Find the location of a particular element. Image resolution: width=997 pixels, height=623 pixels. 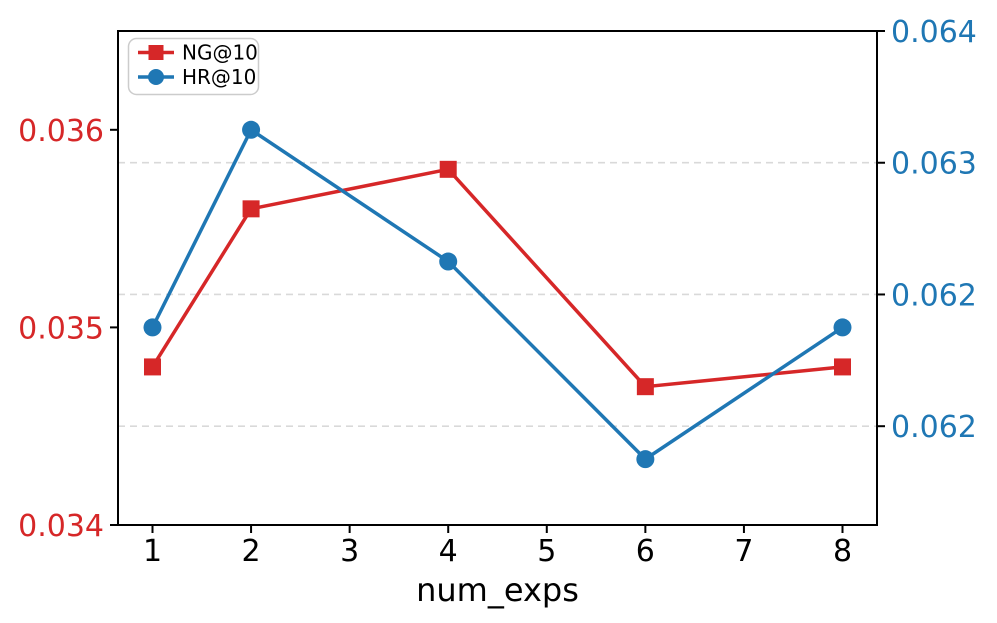

x-tick-label: 7 is located at coordinates (743, 551).